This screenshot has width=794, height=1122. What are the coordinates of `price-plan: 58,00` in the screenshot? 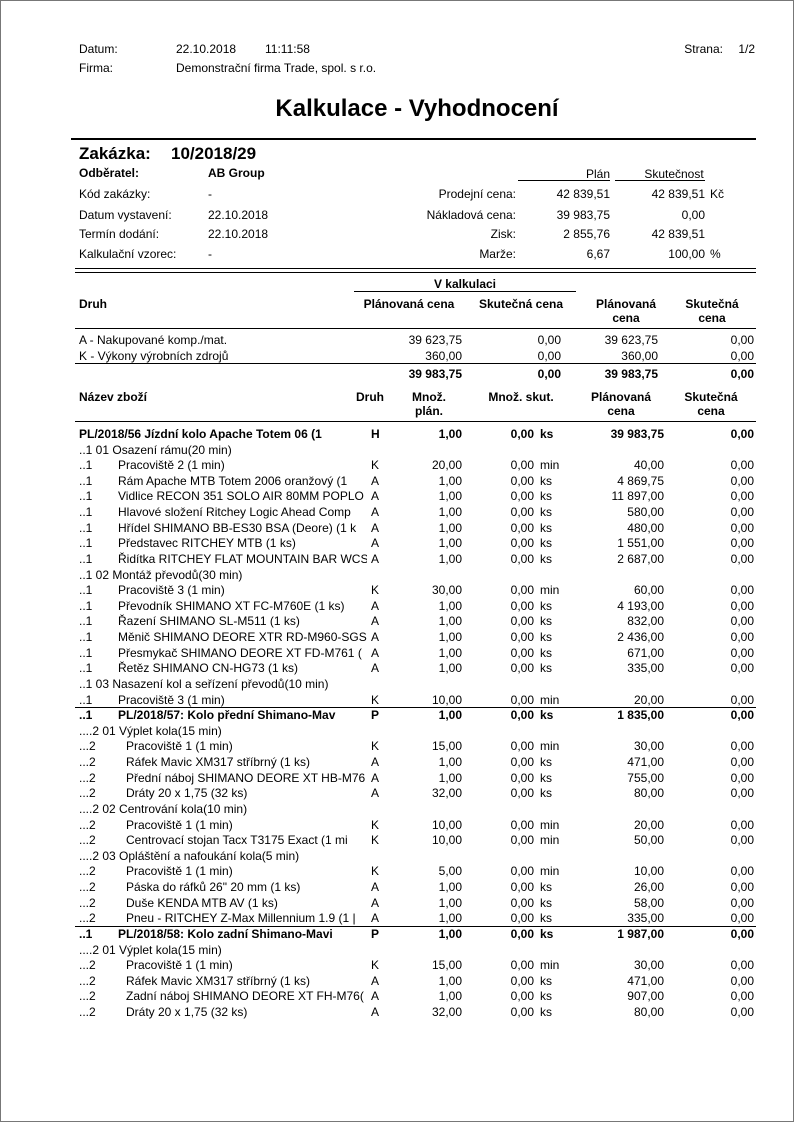 It's located at (648, 902).